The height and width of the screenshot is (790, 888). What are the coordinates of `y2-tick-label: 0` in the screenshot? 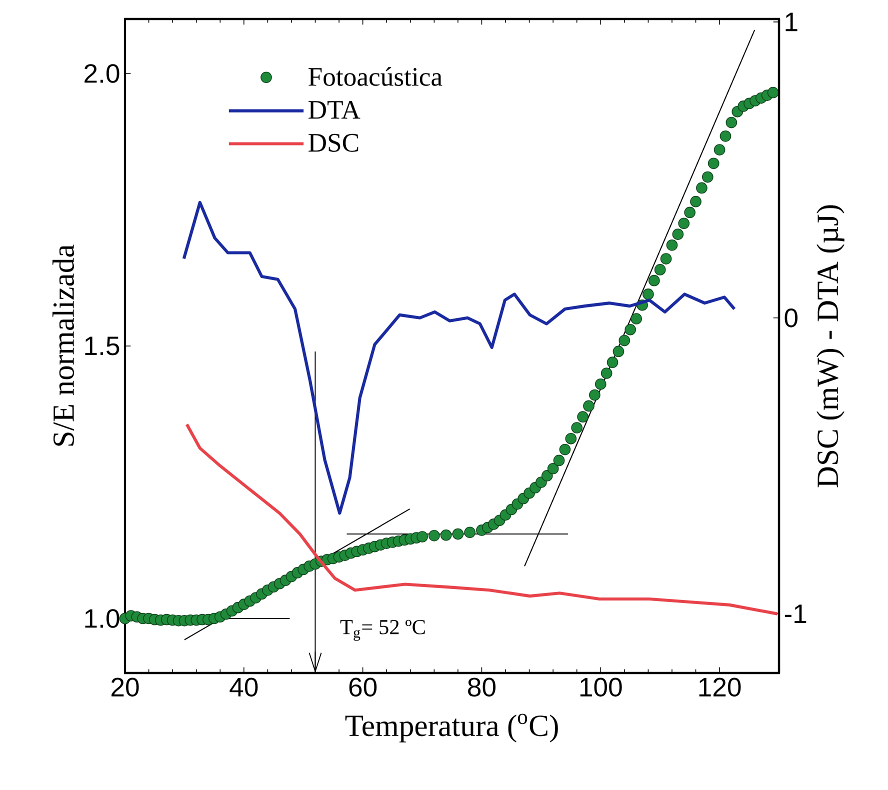 It's located at (791, 318).